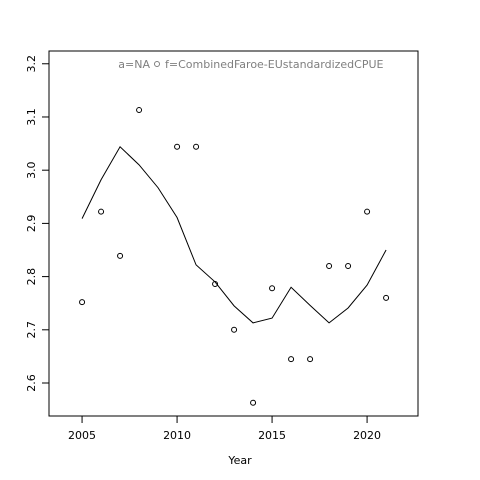 This screenshot has width=480, height=480. What do you see at coordinates (31, 224) in the screenshot?
I see `y-tick-label: 2.9` at bounding box center [31, 224].